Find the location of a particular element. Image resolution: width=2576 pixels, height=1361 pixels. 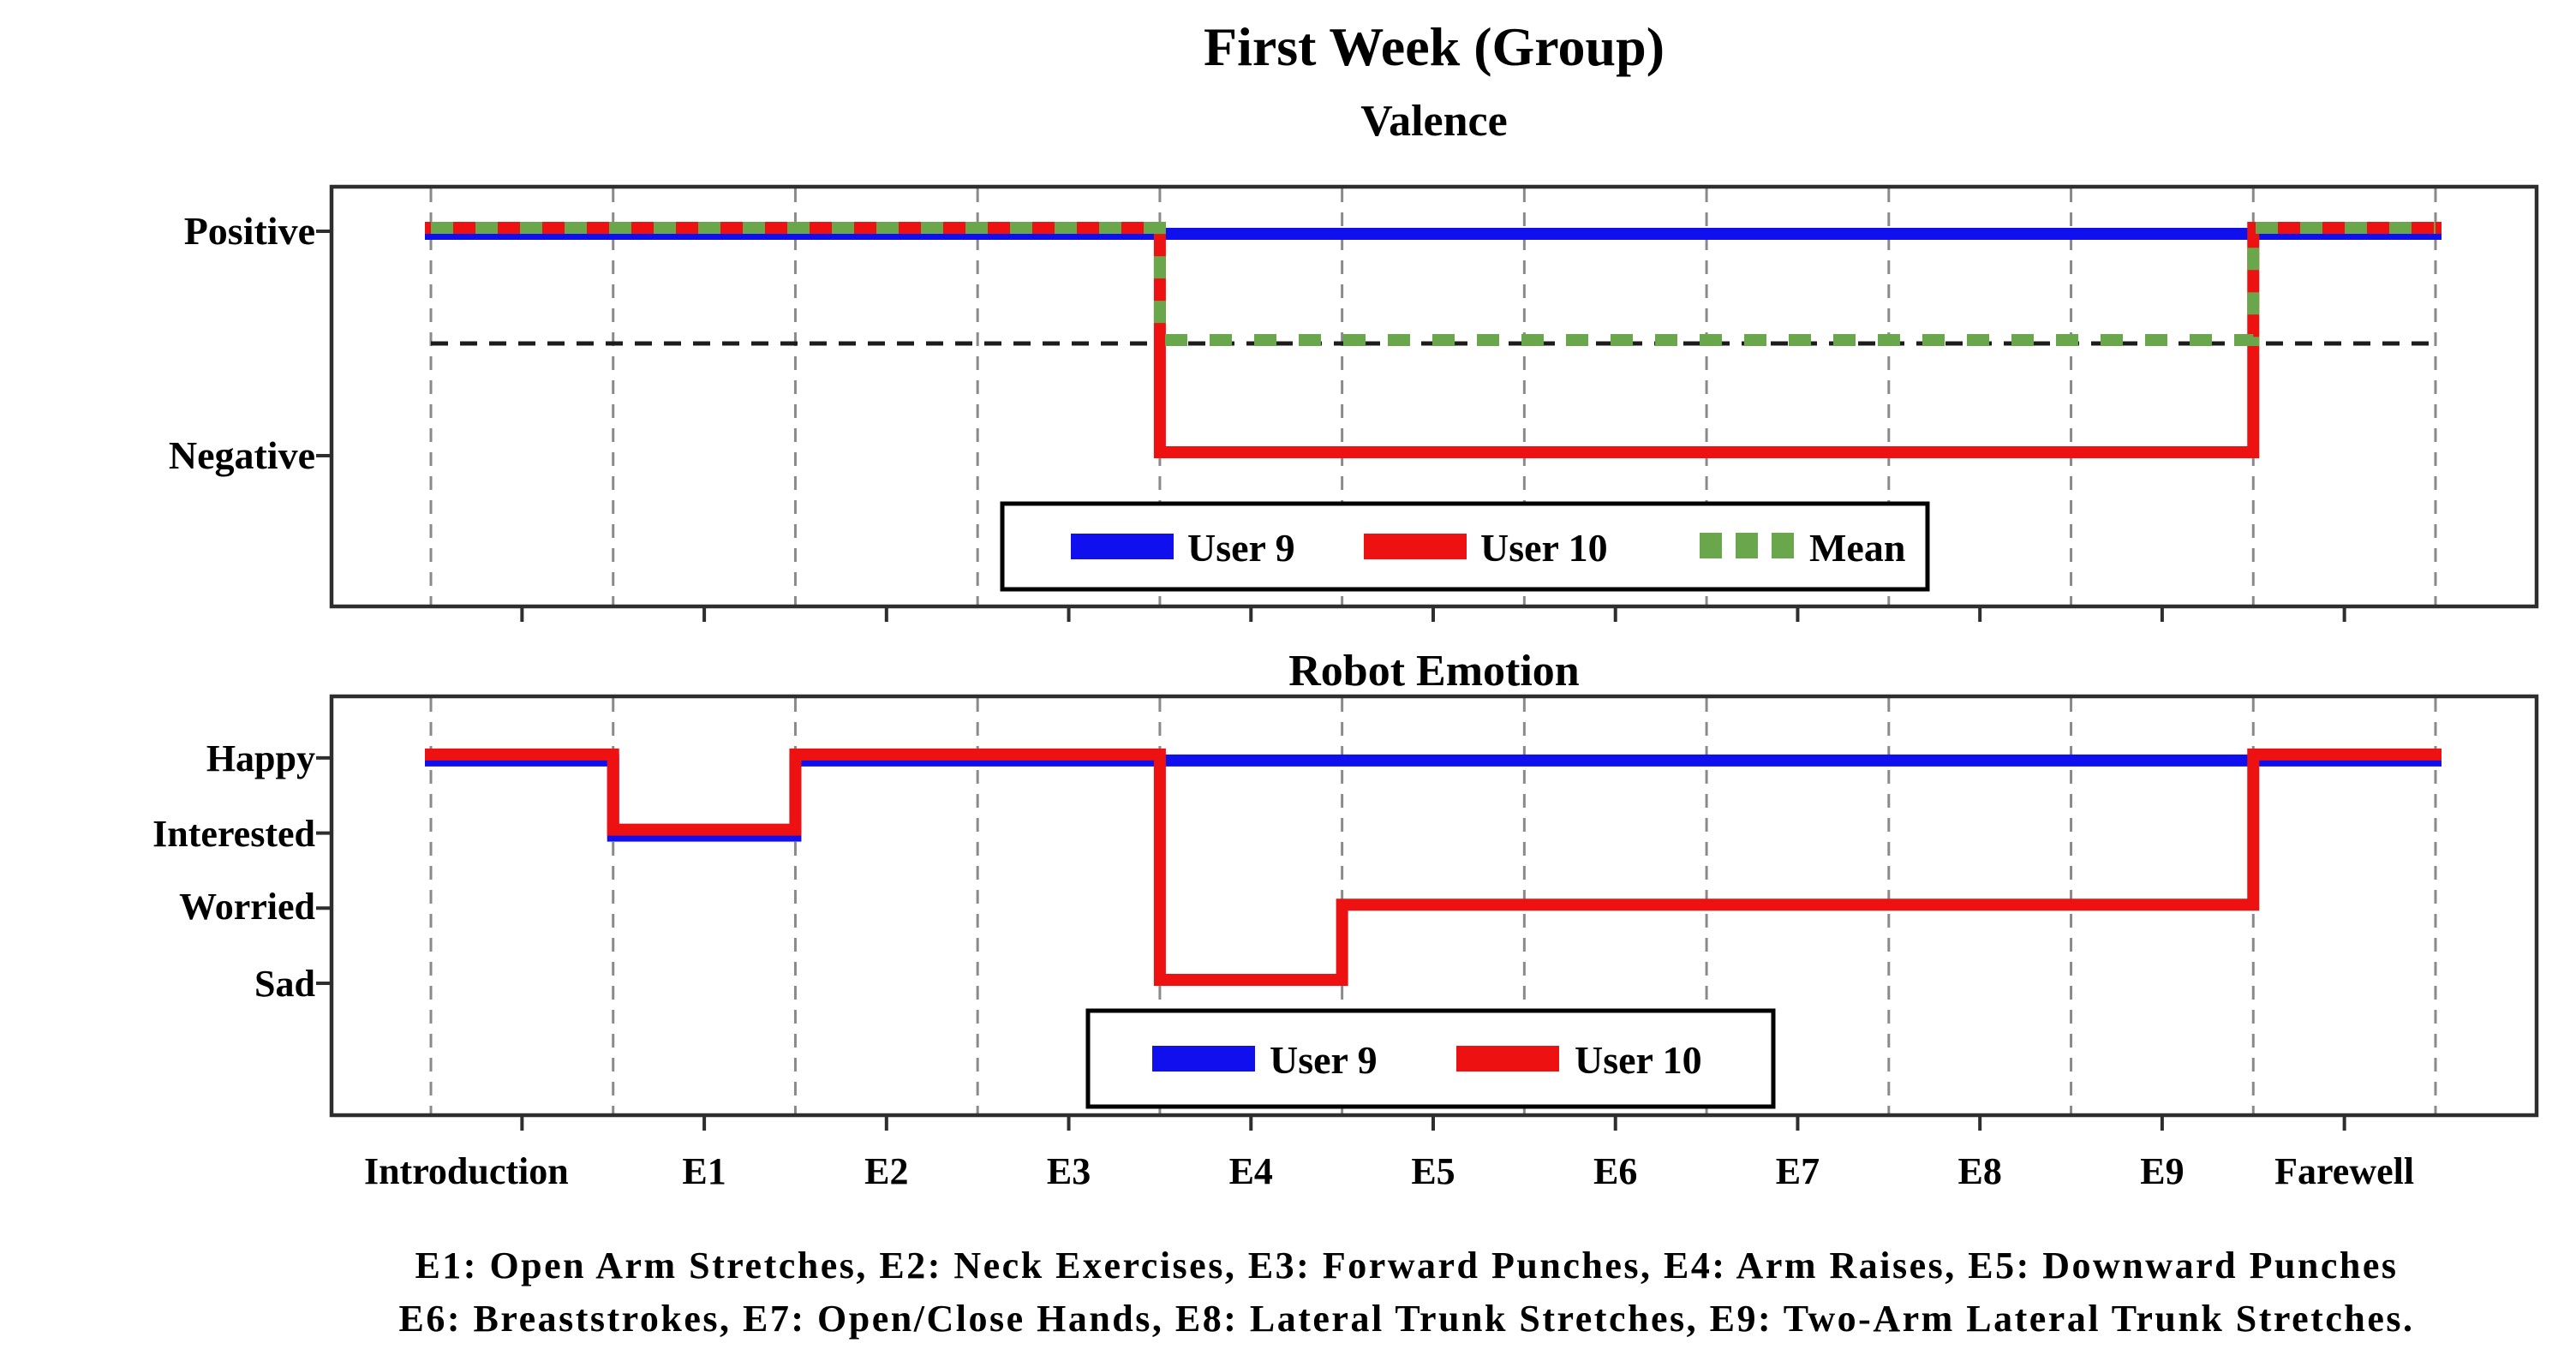

robot-ytick-sad: Sad is located at coordinates (285, 984).